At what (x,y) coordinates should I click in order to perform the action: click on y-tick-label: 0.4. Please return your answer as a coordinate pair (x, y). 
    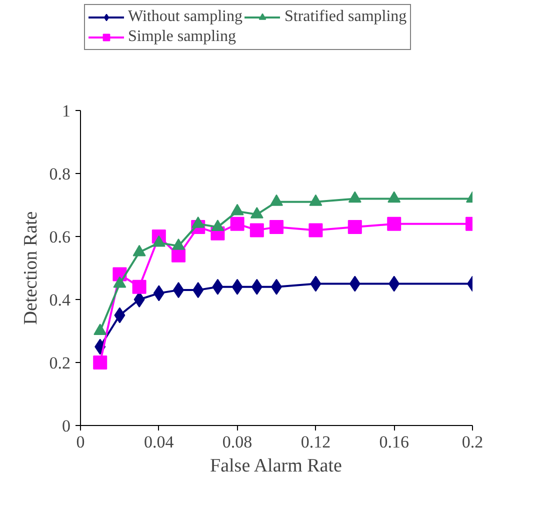
    Looking at the image, I should click on (60, 300).